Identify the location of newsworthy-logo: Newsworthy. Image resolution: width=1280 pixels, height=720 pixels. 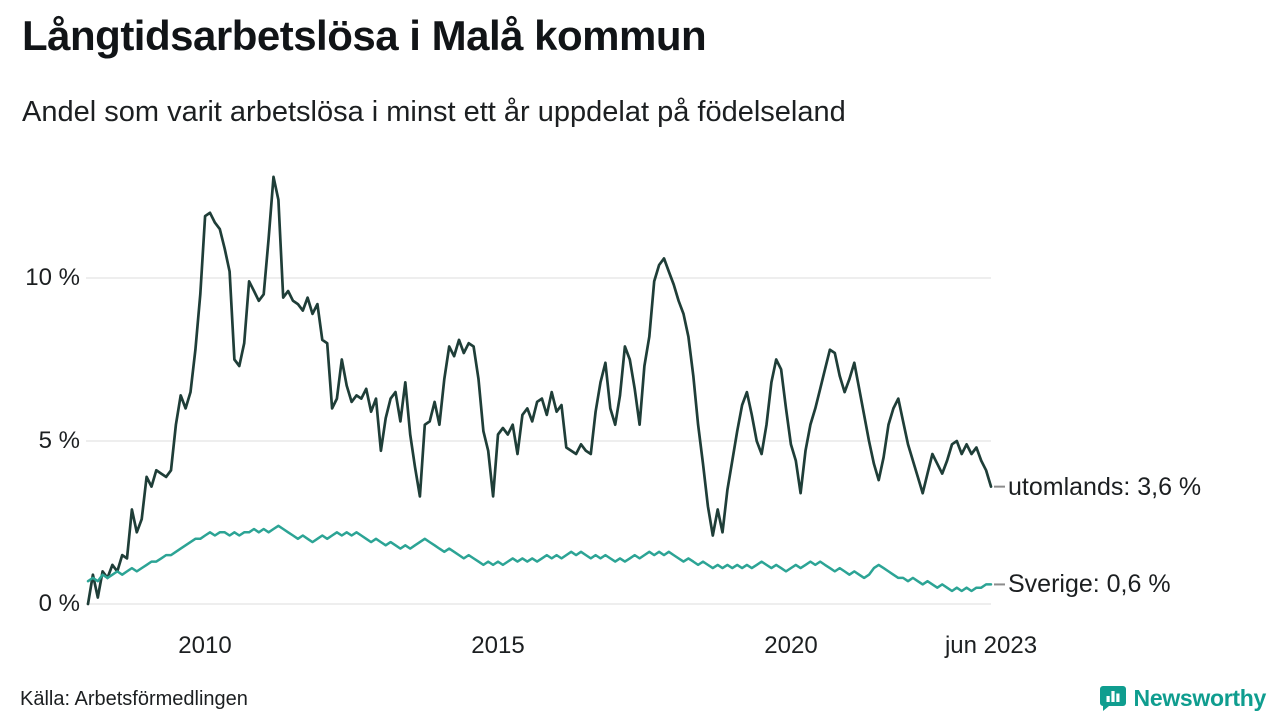
(1182, 698).